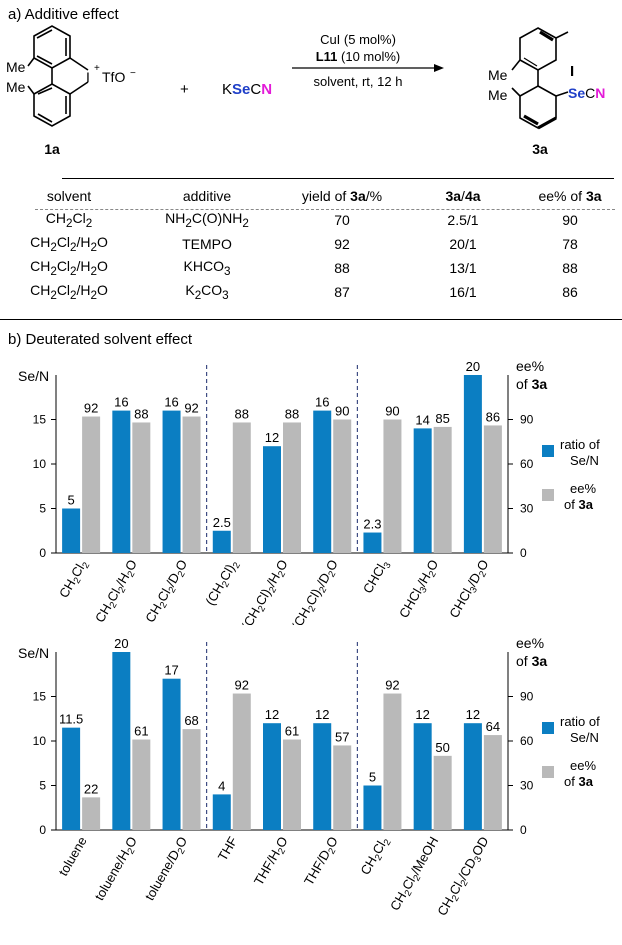 The height and width of the screenshot is (945, 622). I want to click on left-tick-label: 10, so click(40, 464).